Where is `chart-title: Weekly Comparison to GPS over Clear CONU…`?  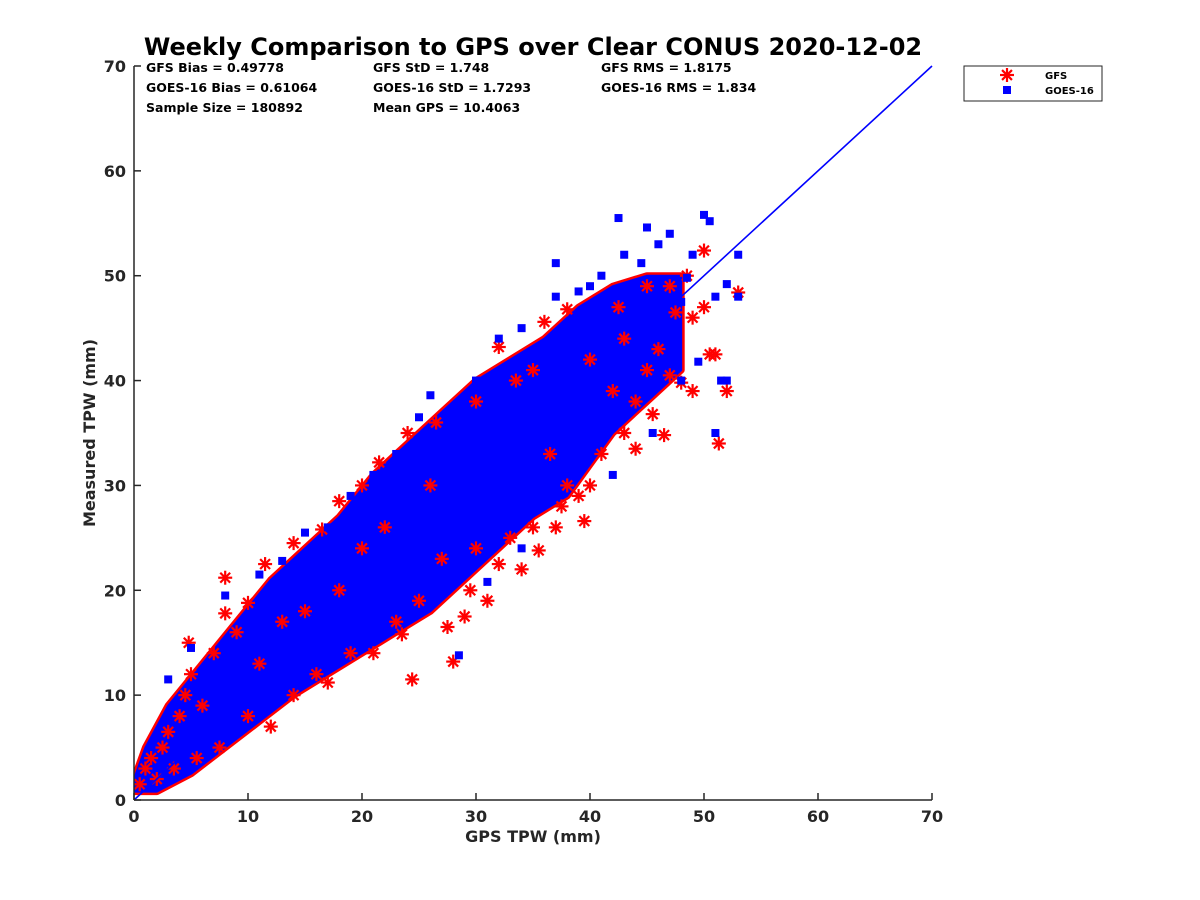 chart-title: Weekly Comparison to GPS over Clear CONU… is located at coordinates (533, 47).